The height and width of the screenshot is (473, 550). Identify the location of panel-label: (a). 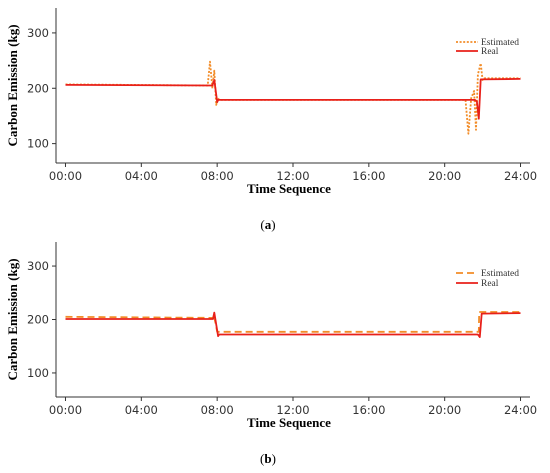
(267, 224).